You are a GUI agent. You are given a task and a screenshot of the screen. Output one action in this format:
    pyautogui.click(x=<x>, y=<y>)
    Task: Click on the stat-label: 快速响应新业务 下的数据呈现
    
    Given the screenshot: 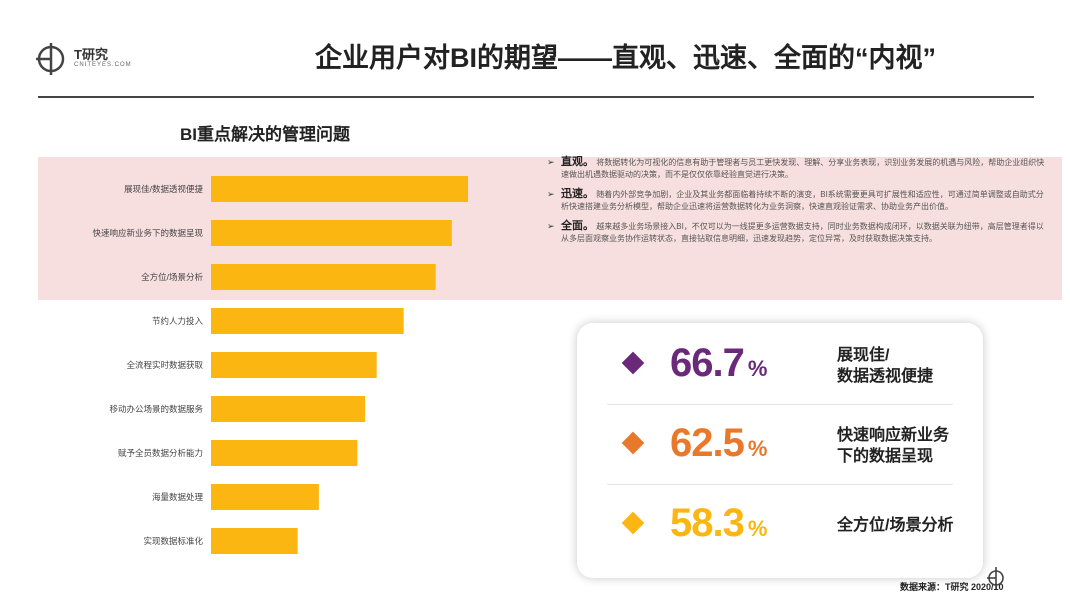 What is the action you would take?
    pyautogui.click(x=893, y=446)
    